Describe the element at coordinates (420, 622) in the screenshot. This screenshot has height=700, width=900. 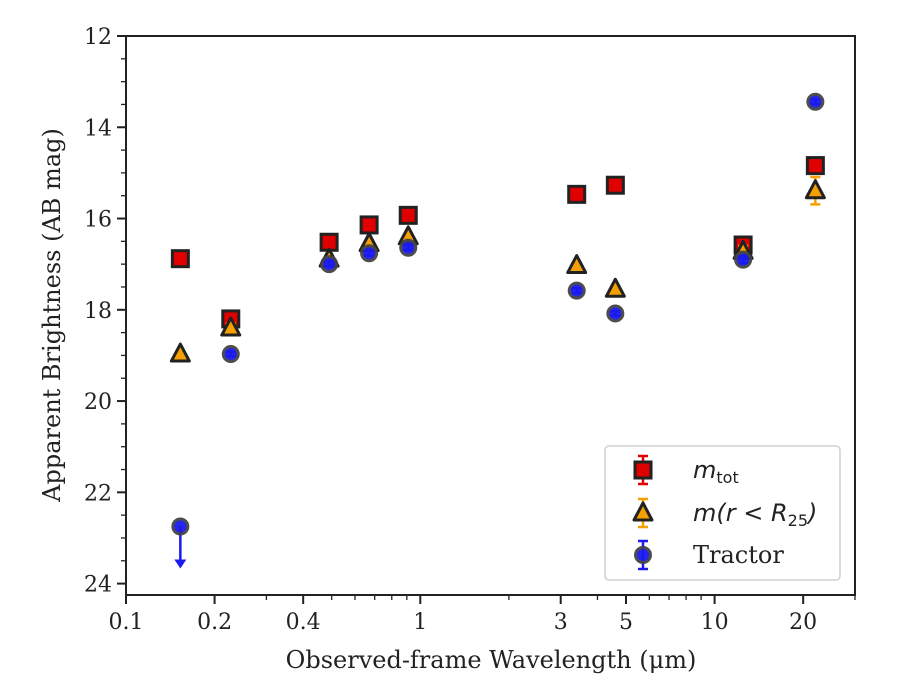
I see `x-tick-label: 1` at that location.